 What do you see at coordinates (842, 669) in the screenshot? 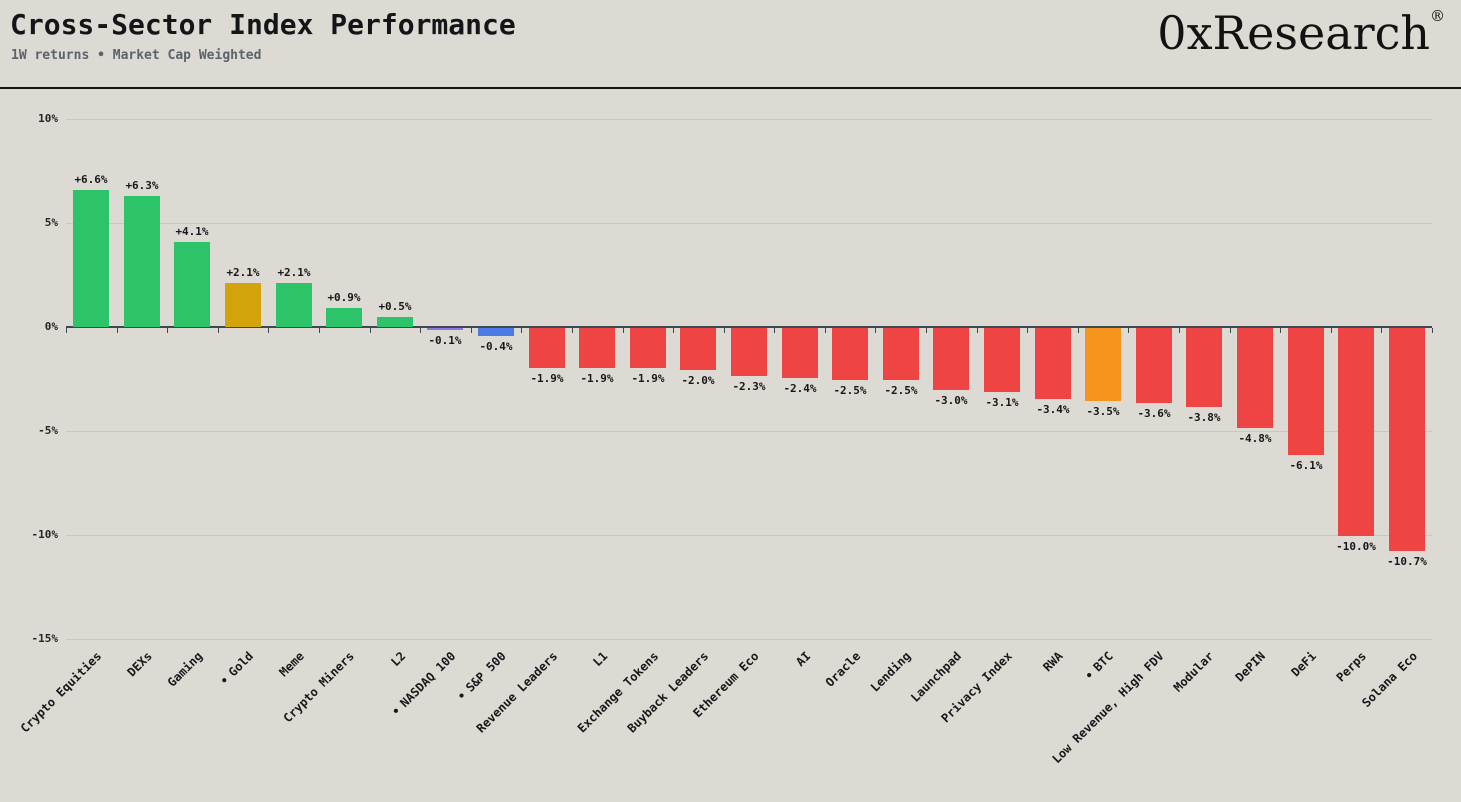
I see `x-axis-category-label: Oracle` at bounding box center [842, 669].